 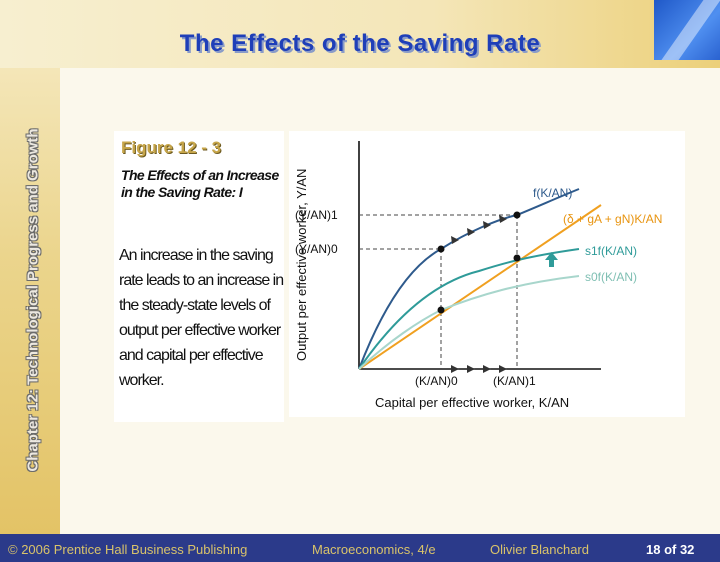 I want to click on y-axis-title: Output per effective worker, Y/AN, so click(x=301, y=265).